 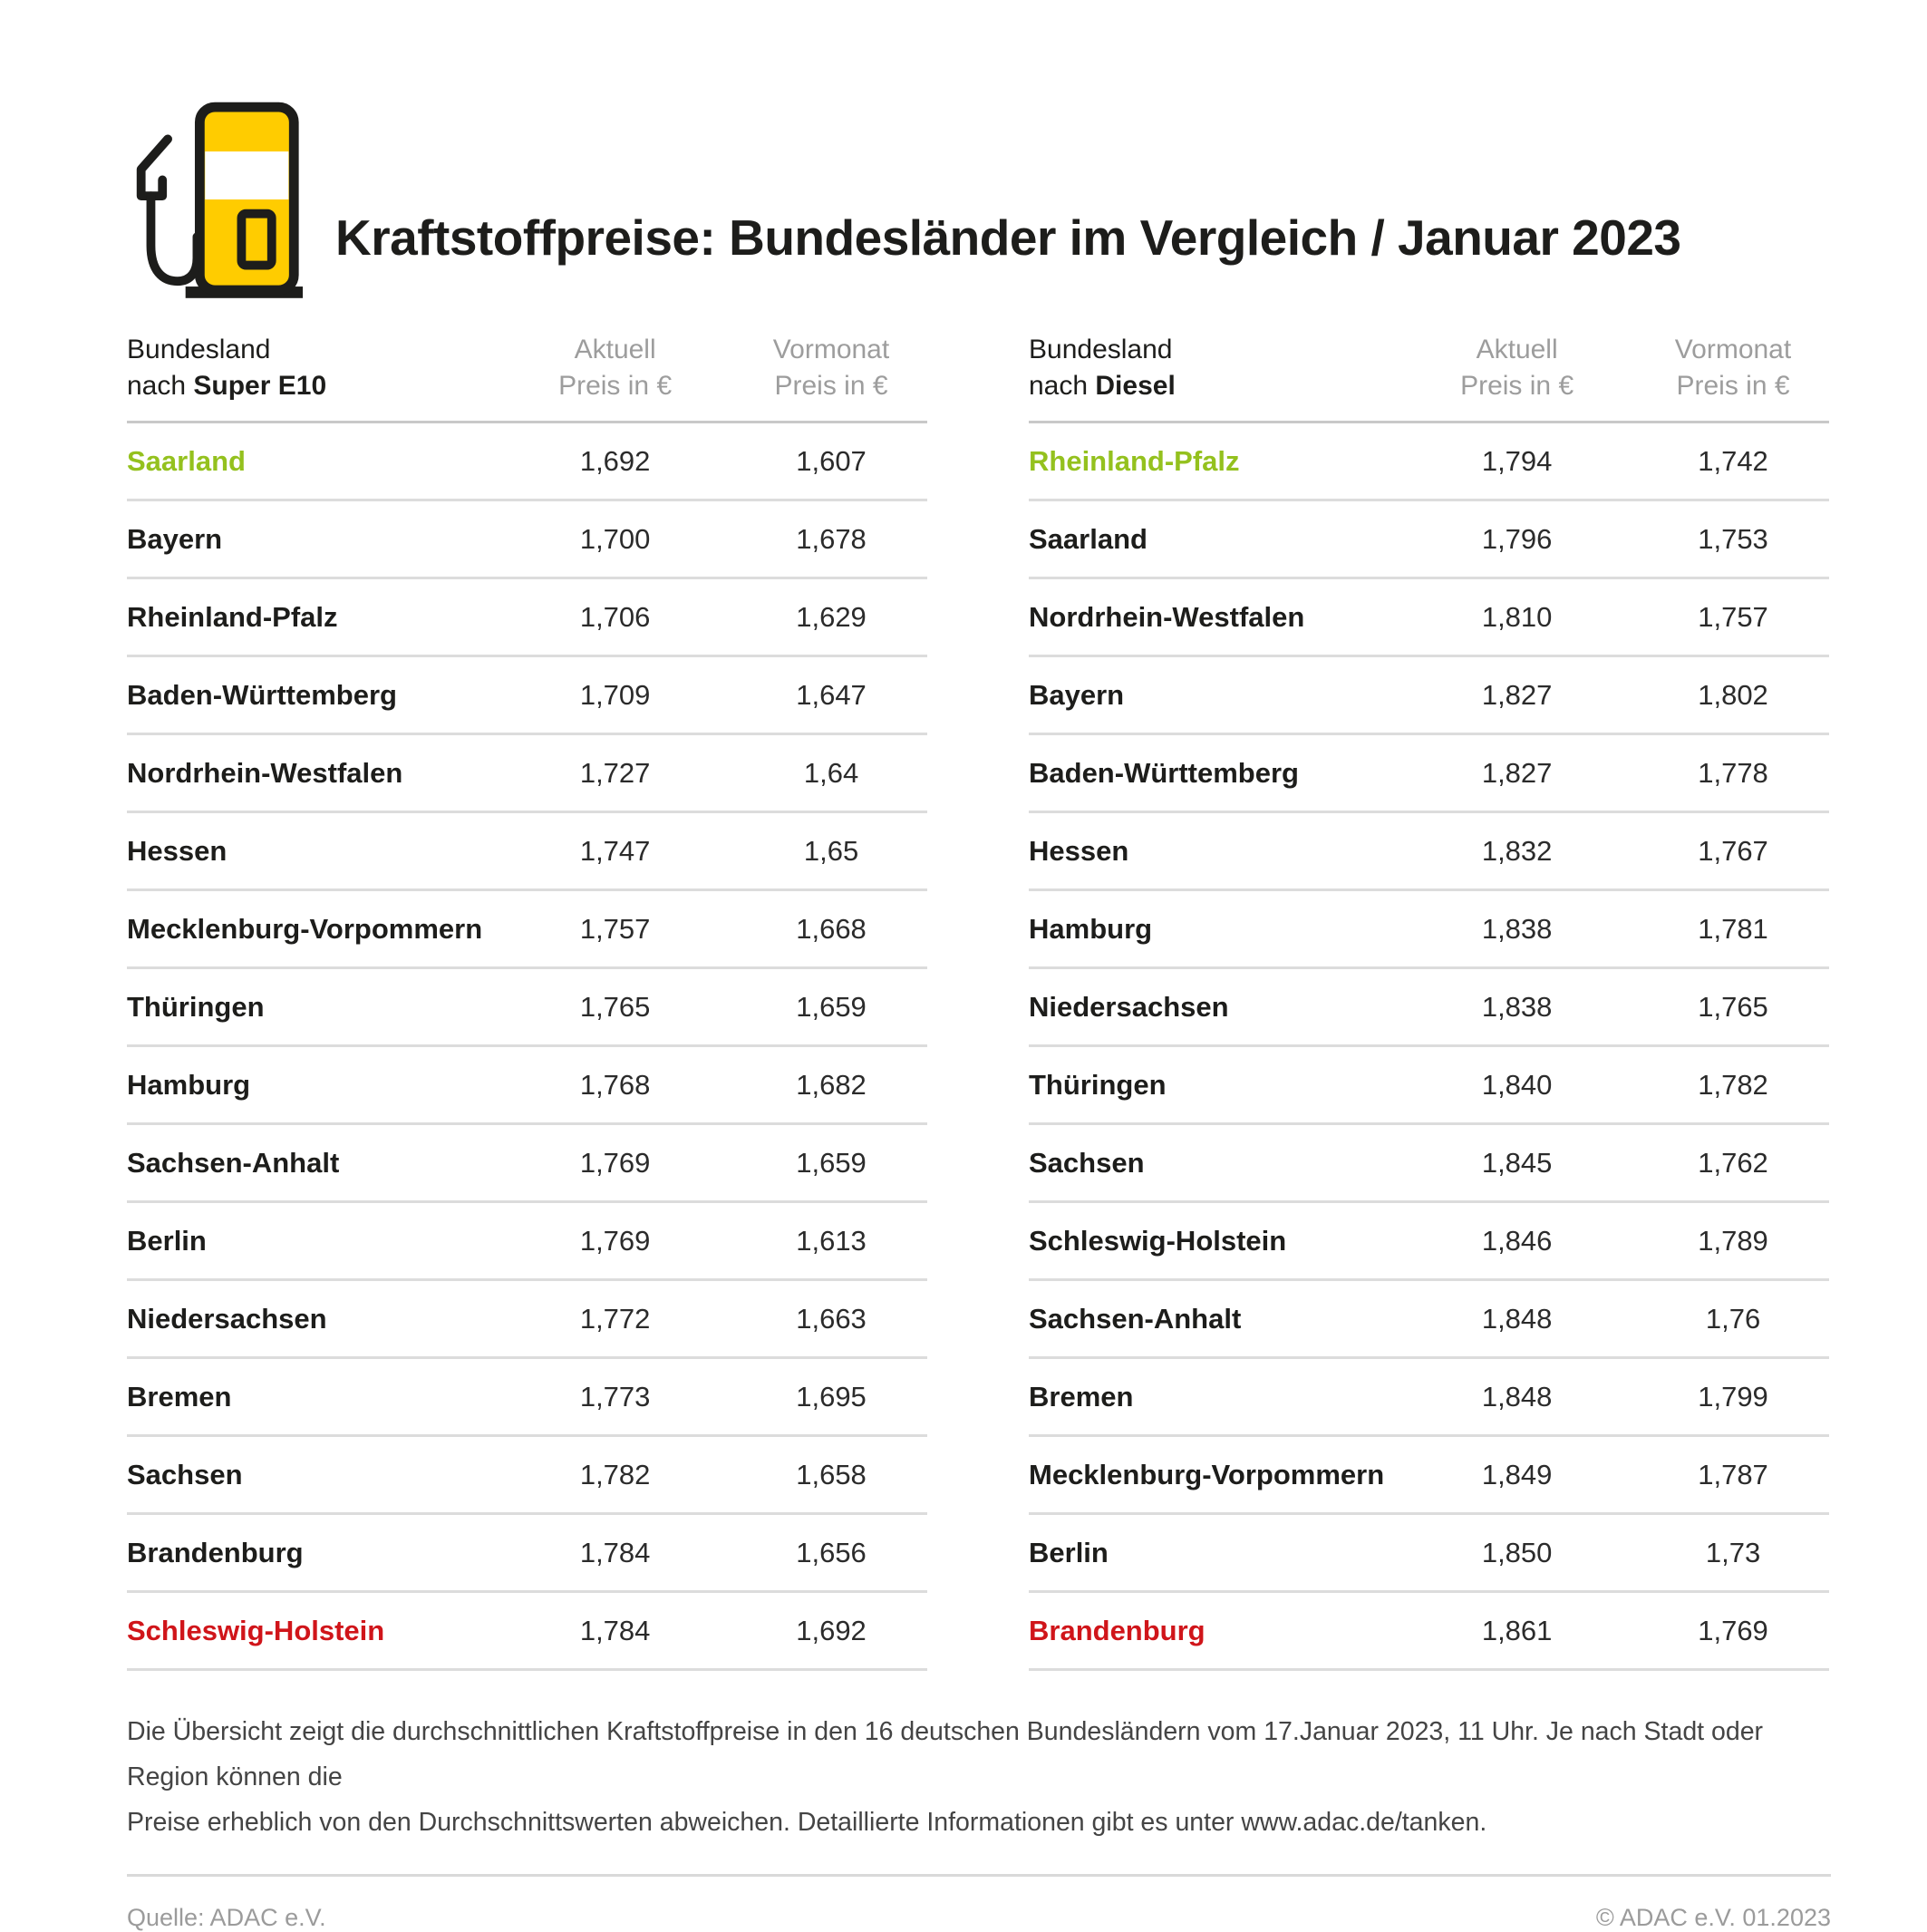 I want to click on bundesland-label: Hamburg, so click(x=189, y=1084).